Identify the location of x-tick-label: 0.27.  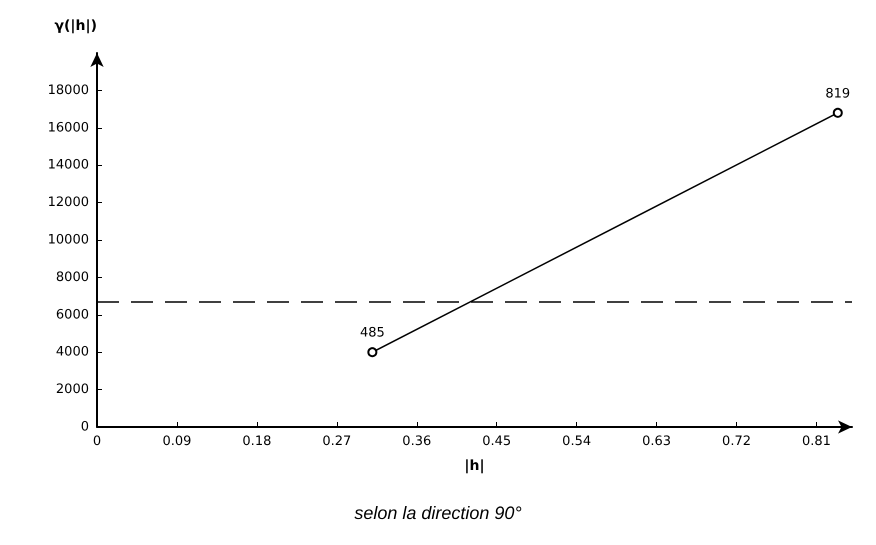
(337, 441).